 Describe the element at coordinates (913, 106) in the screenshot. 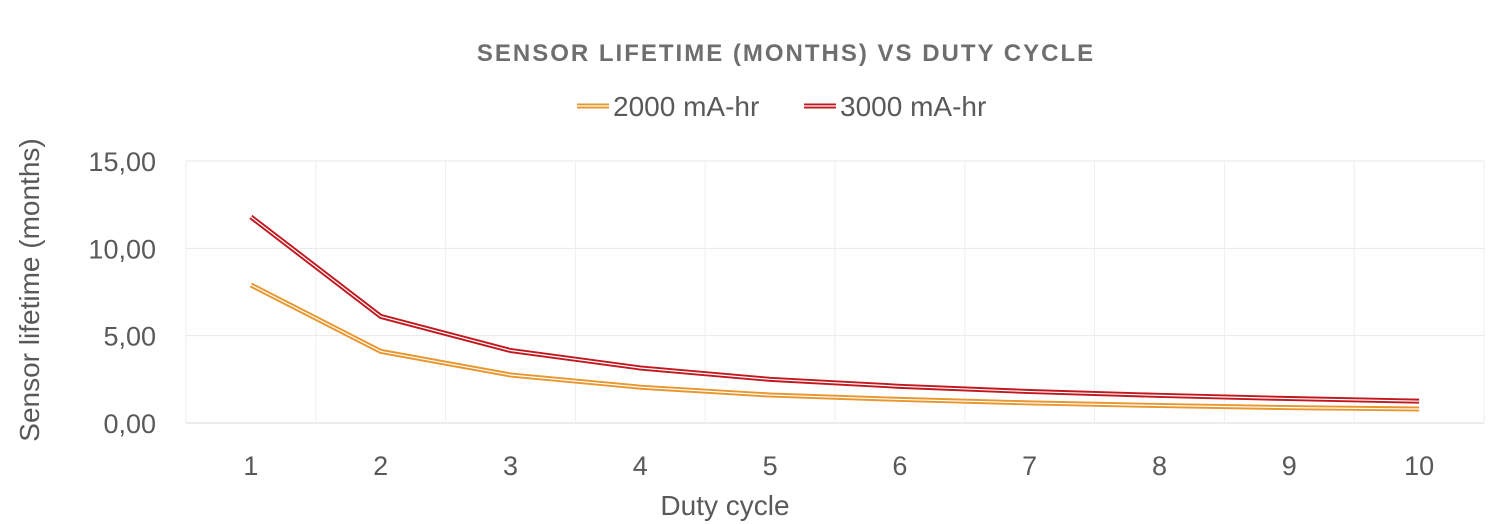

I see `legend-label-3000mah: 3000 mA-hr` at that location.